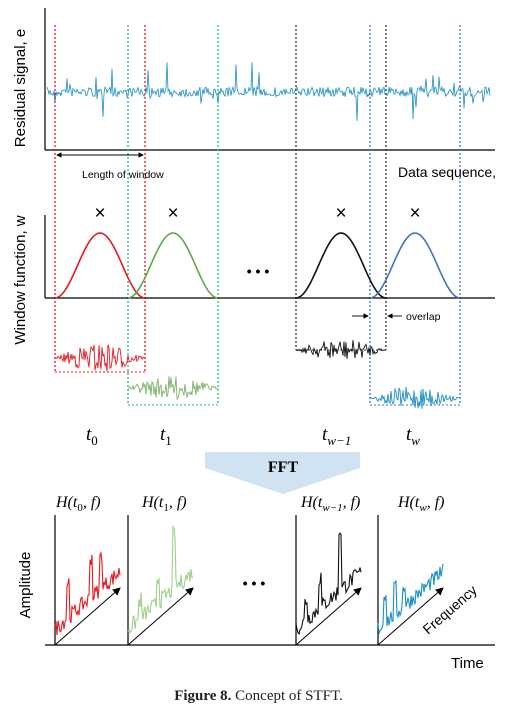 This screenshot has width=517, height=720. Describe the element at coordinates (330, 504) in the screenshot. I see `spectrum-title-tw-1: H(tw−1, f)` at that location.